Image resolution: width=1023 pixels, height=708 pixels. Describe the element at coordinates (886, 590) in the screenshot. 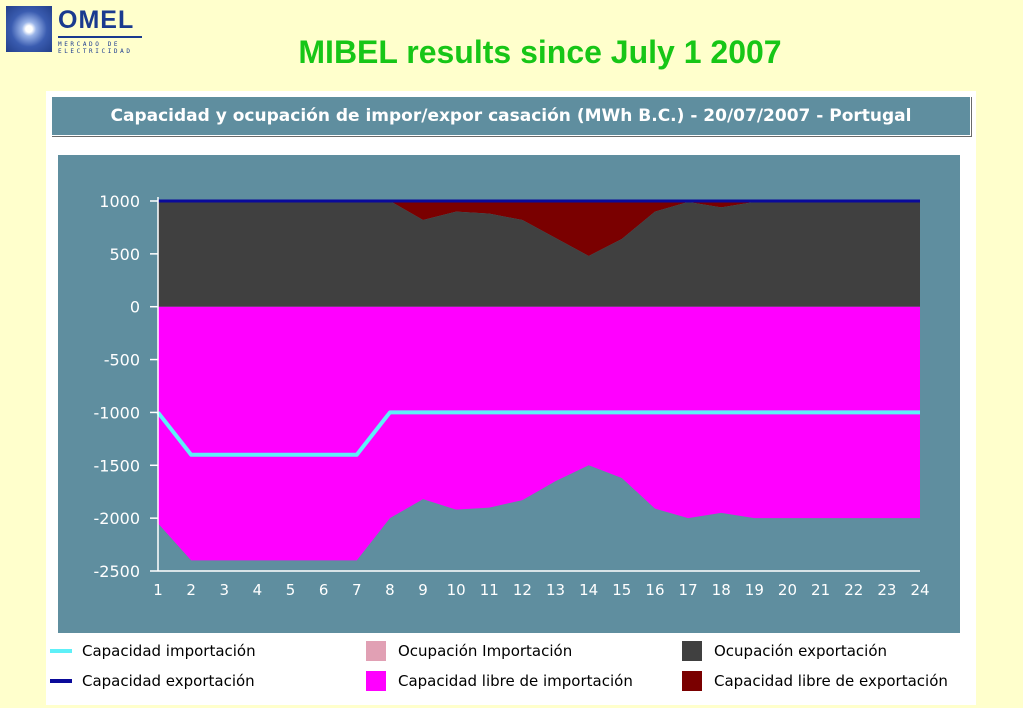

I see `x-tick-label: 23` at that location.